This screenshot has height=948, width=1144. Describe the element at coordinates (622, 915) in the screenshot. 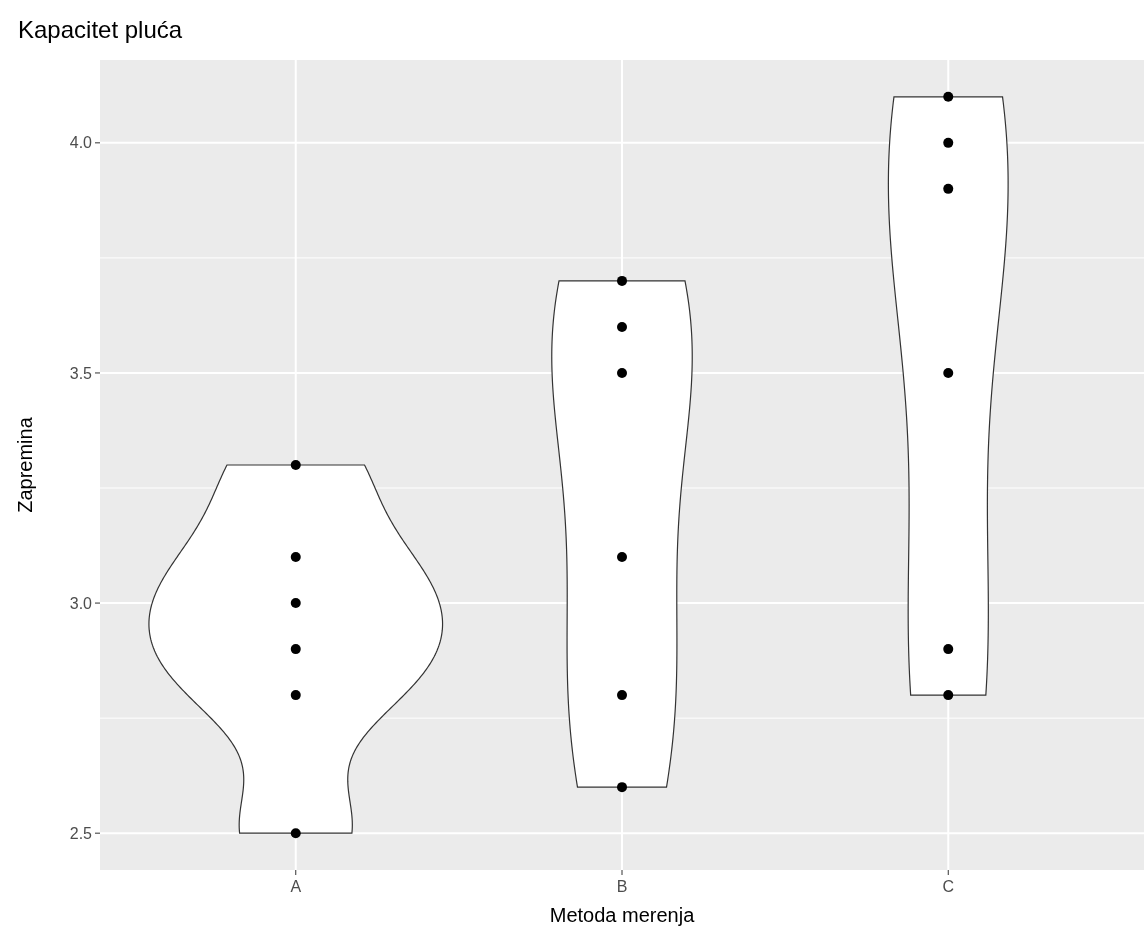

I see `x-axis-title: Metoda merenja` at that location.